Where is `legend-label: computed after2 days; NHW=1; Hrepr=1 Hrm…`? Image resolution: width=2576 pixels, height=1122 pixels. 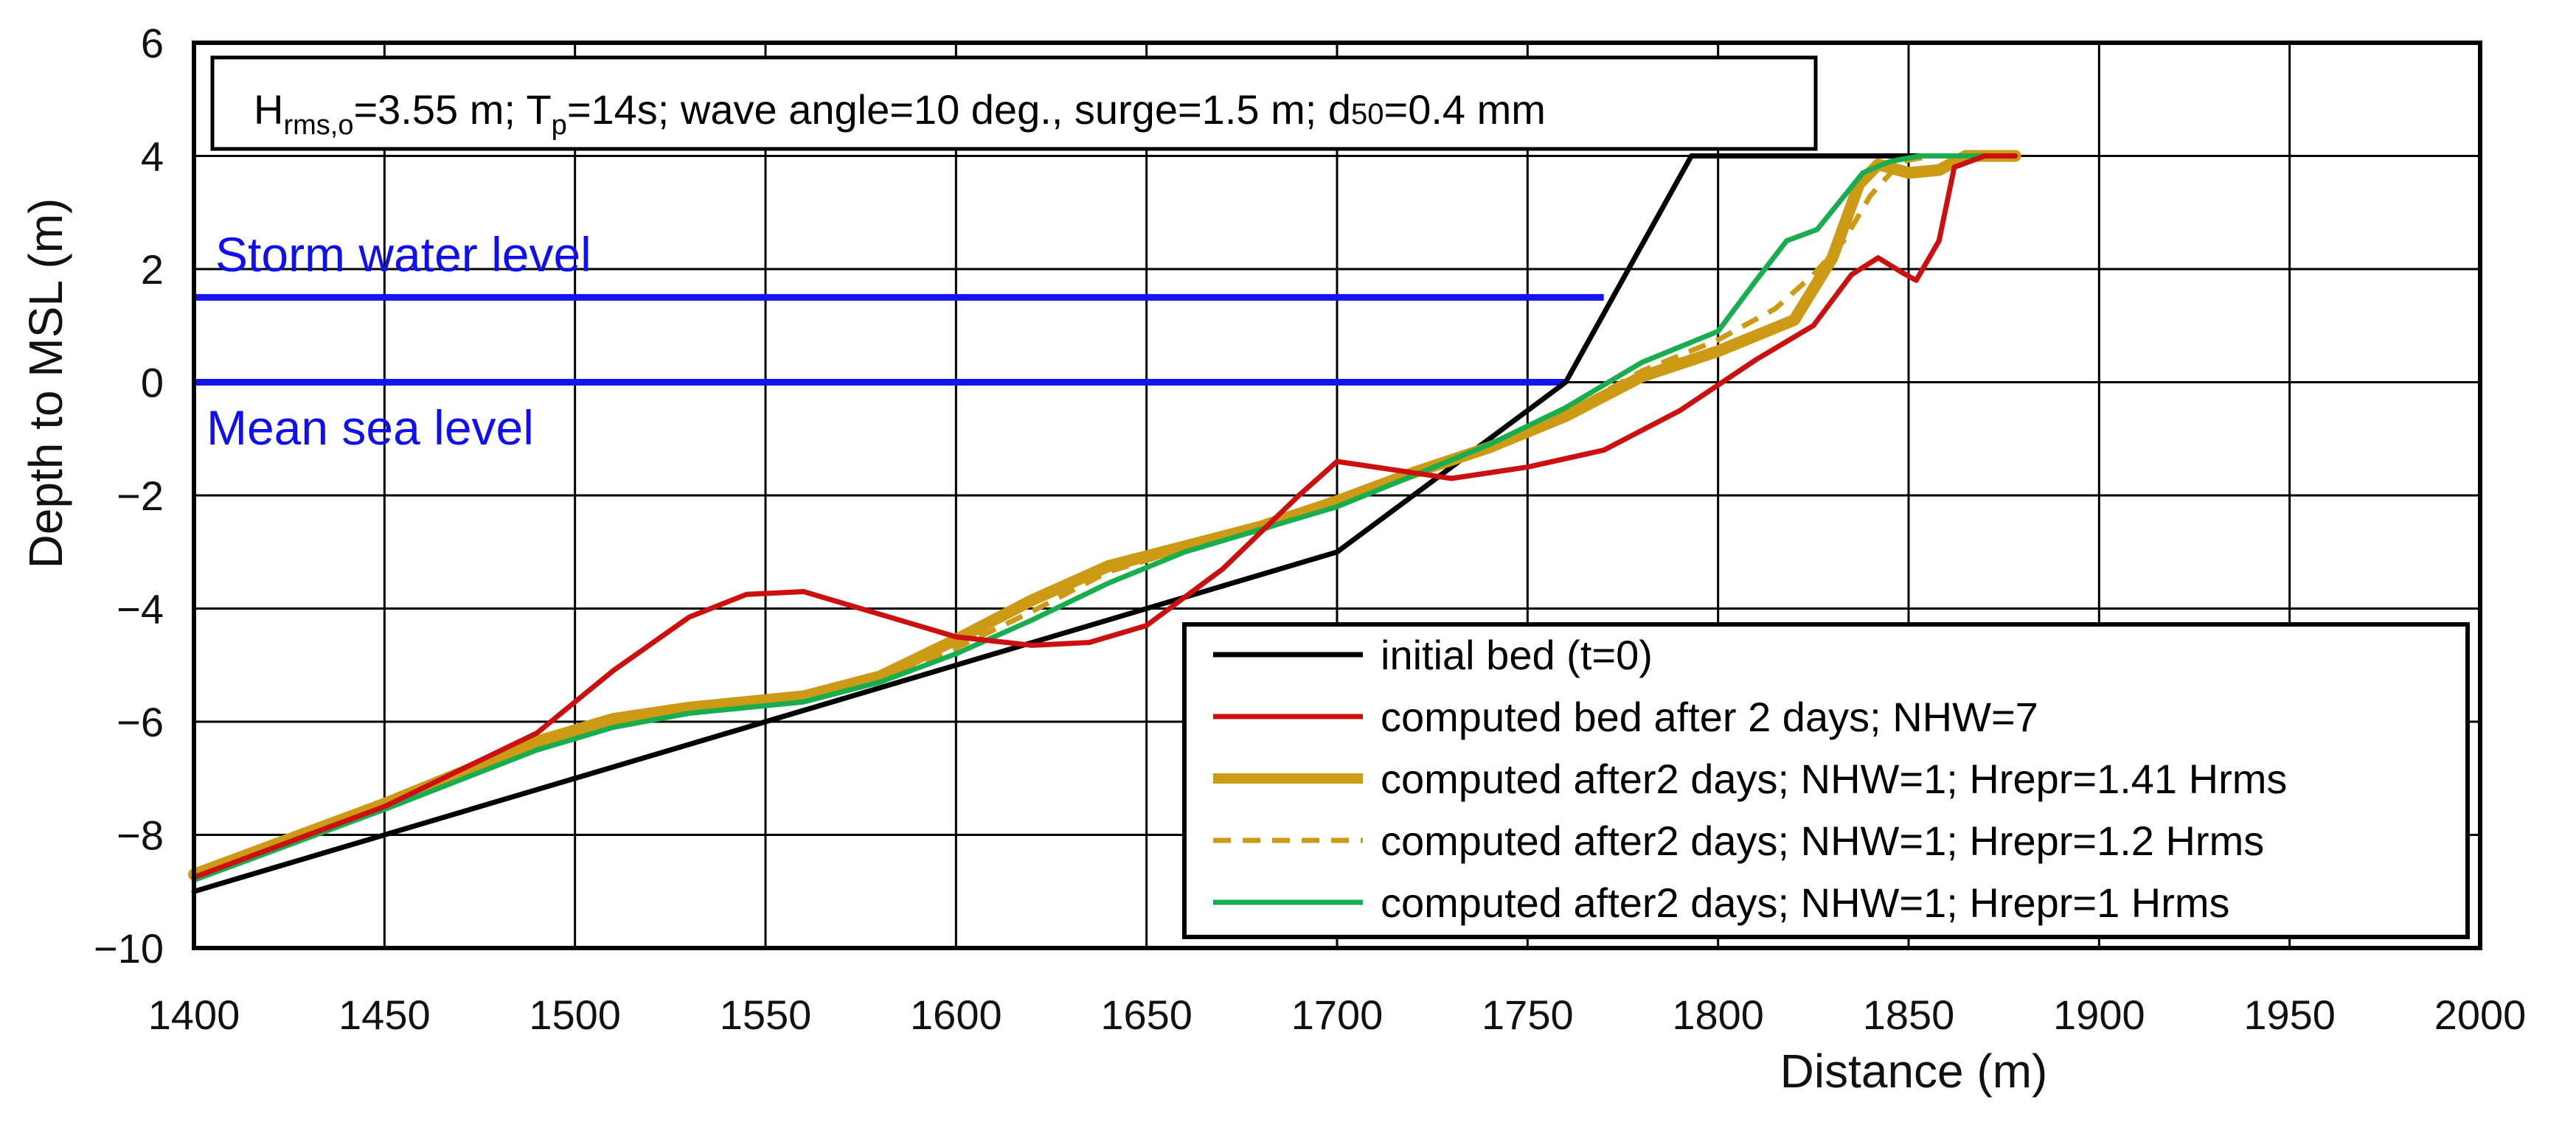 legend-label: computed after2 days; NHW=1; Hrepr=1 Hrm… is located at coordinates (1805, 903).